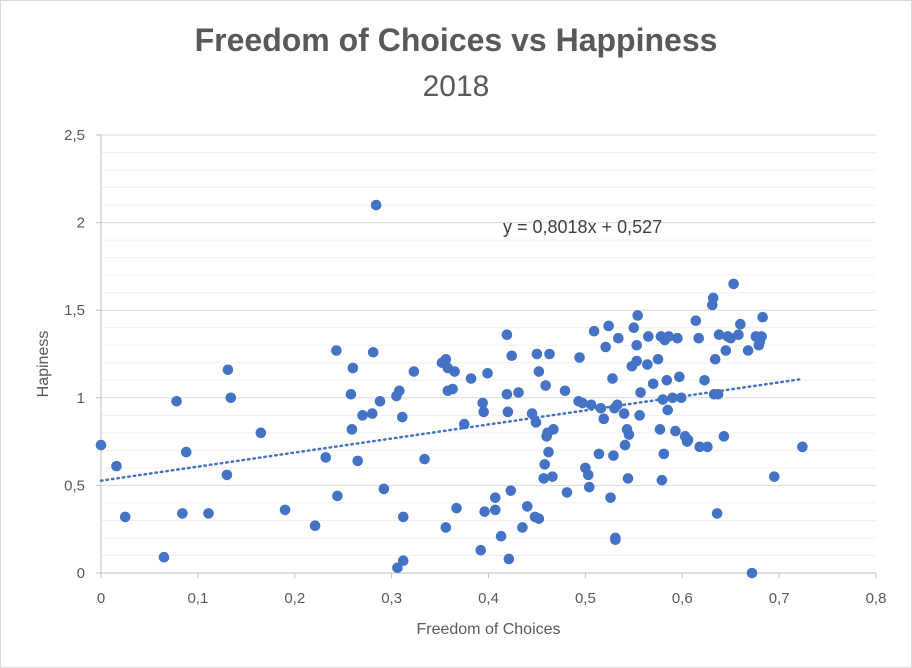 This screenshot has width=912, height=668. Describe the element at coordinates (488, 598) in the screenshot. I see `x-tick-label: 0,4` at that location.